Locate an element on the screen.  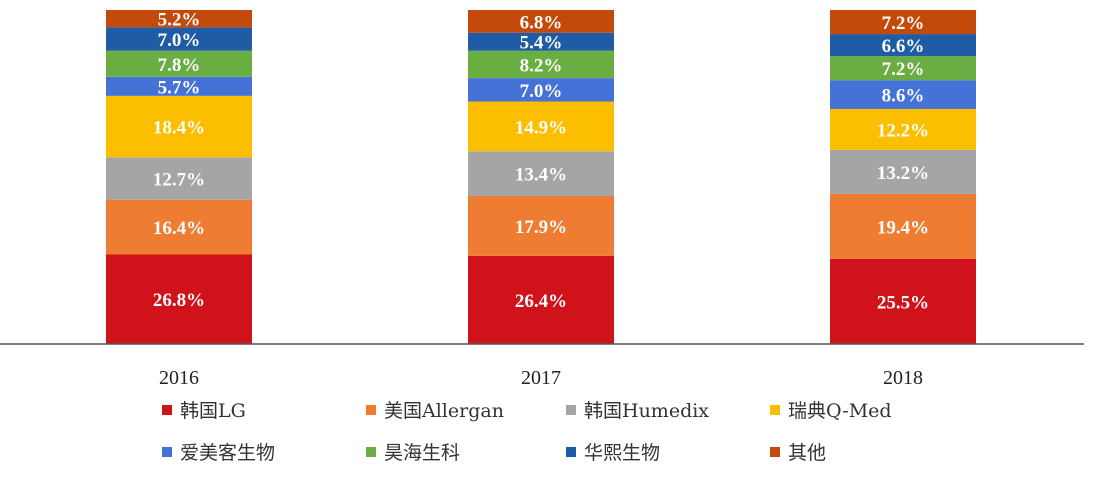
data-label-2016-7: 5.2% is located at coordinates (179, 20).